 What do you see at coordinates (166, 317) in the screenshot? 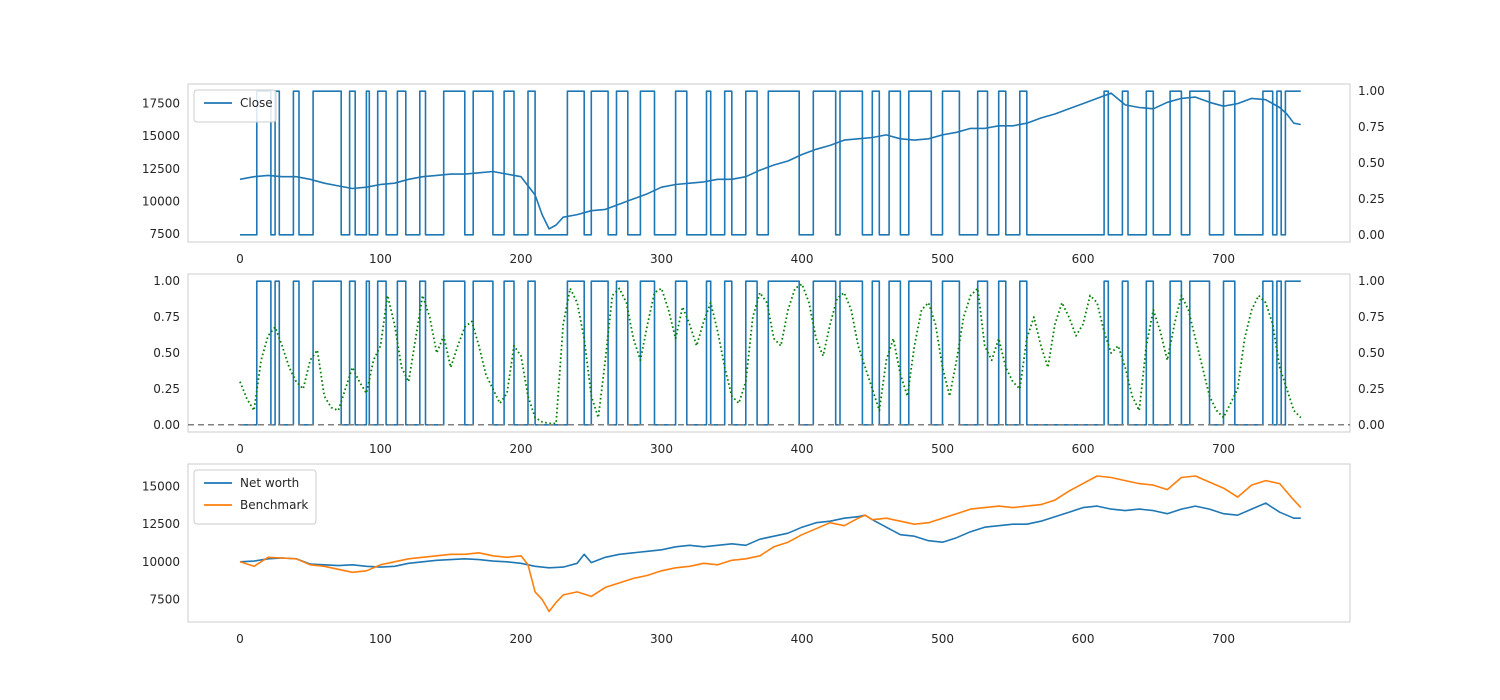
I see `y-tick-label: 0.75` at bounding box center [166, 317].